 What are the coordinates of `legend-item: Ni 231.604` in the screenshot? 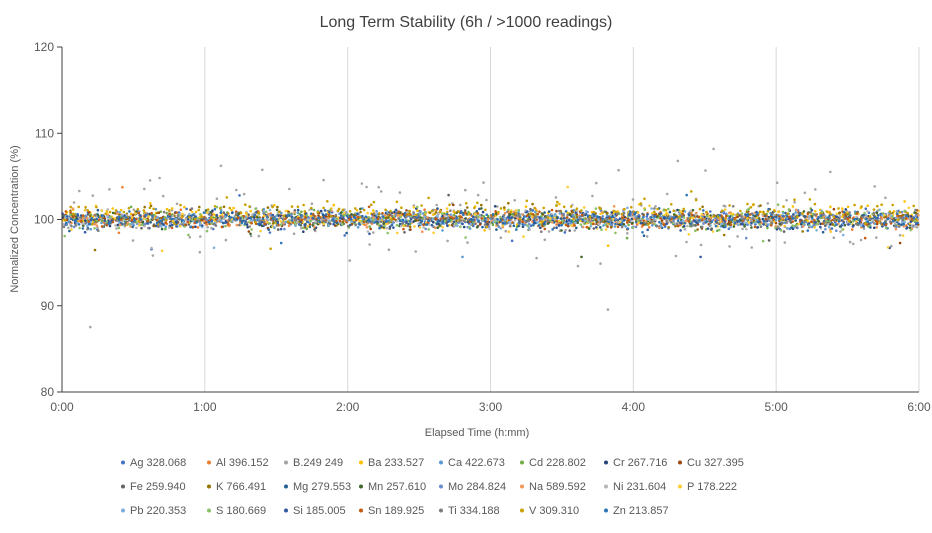 It's located at (635, 487).